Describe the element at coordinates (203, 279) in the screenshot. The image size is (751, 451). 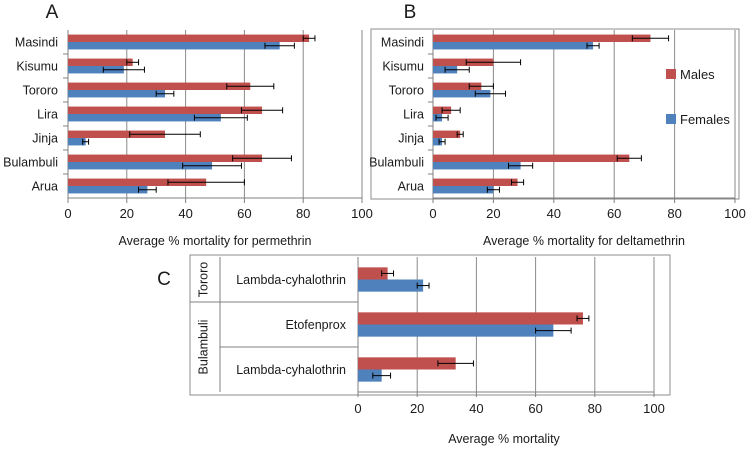
I see `group-label-tororo: Tororo` at that location.